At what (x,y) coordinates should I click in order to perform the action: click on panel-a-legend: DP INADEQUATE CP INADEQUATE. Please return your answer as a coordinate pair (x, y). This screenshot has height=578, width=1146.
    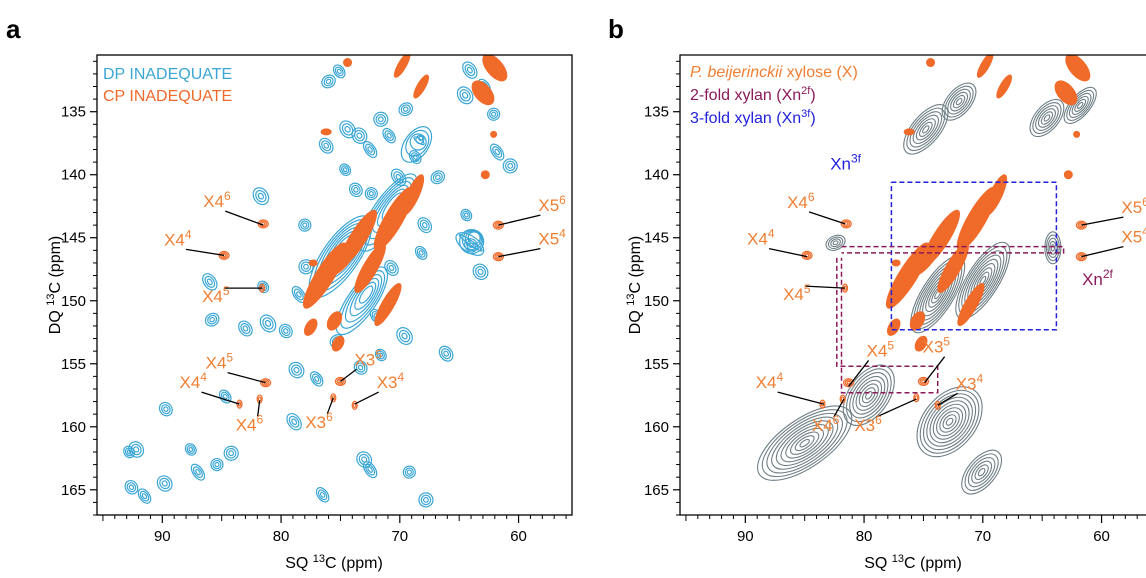
    Looking at the image, I should click on (167, 85).